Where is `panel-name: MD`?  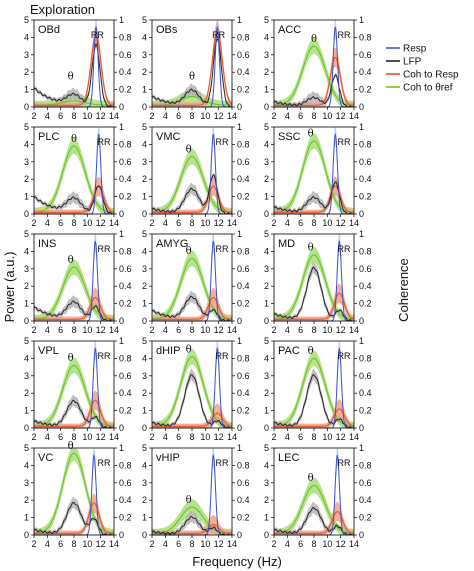 panel-name: MD is located at coordinates (286, 244).